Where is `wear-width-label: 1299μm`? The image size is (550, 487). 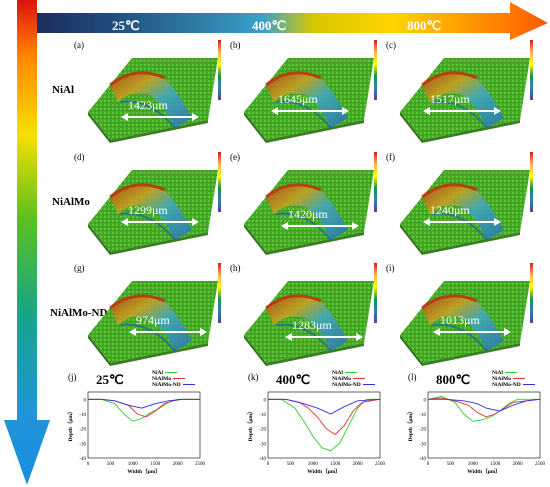 wear-width-label: 1299μm is located at coordinates (148, 210).